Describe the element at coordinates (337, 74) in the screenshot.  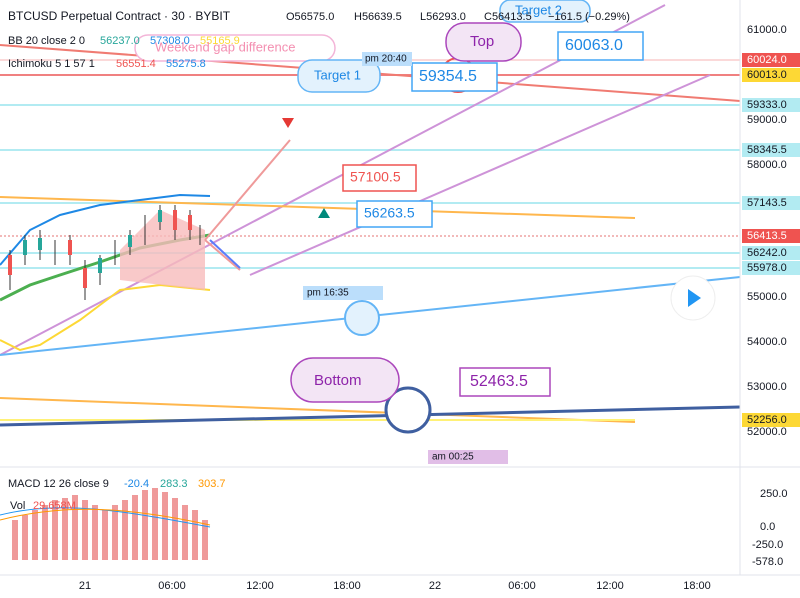
I see `annotation: Target 1` at that location.